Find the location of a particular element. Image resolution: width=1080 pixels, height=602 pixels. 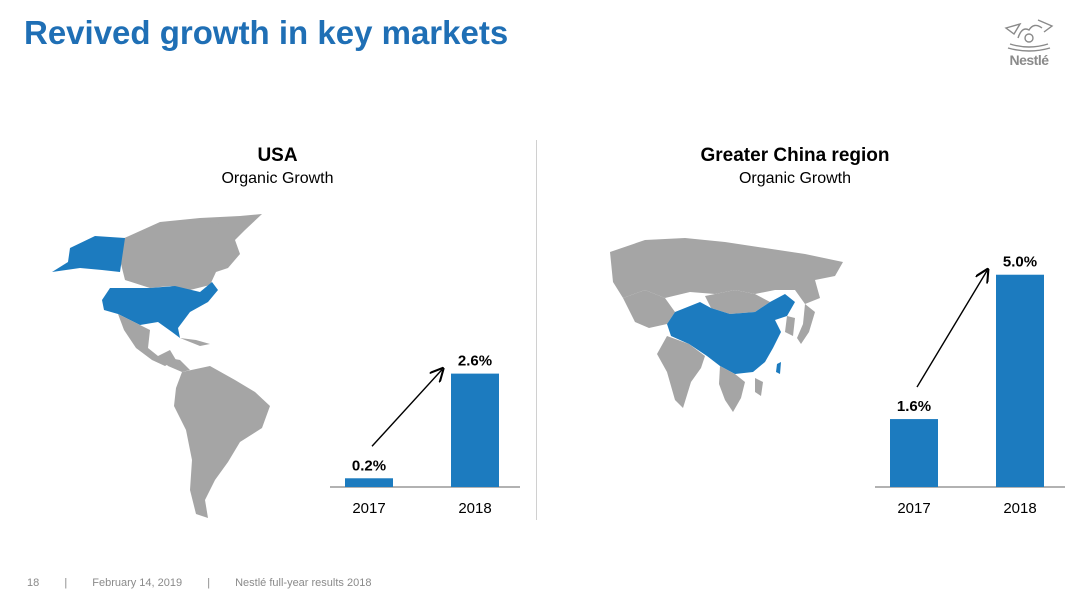

usa-bar-2017 is located at coordinates (369, 482).